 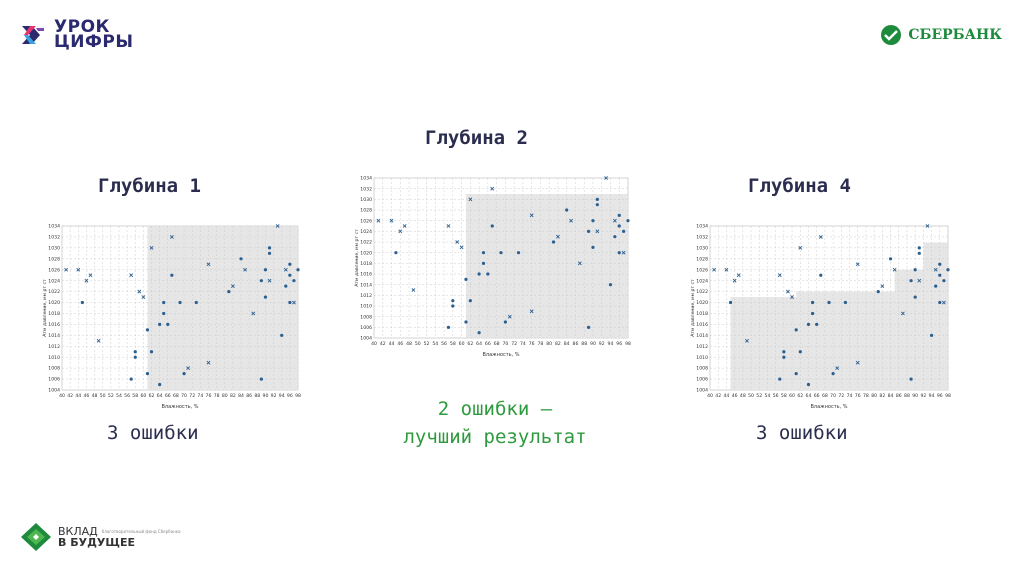 I want to click on x-tick-label: 88, so click(x=907, y=396).